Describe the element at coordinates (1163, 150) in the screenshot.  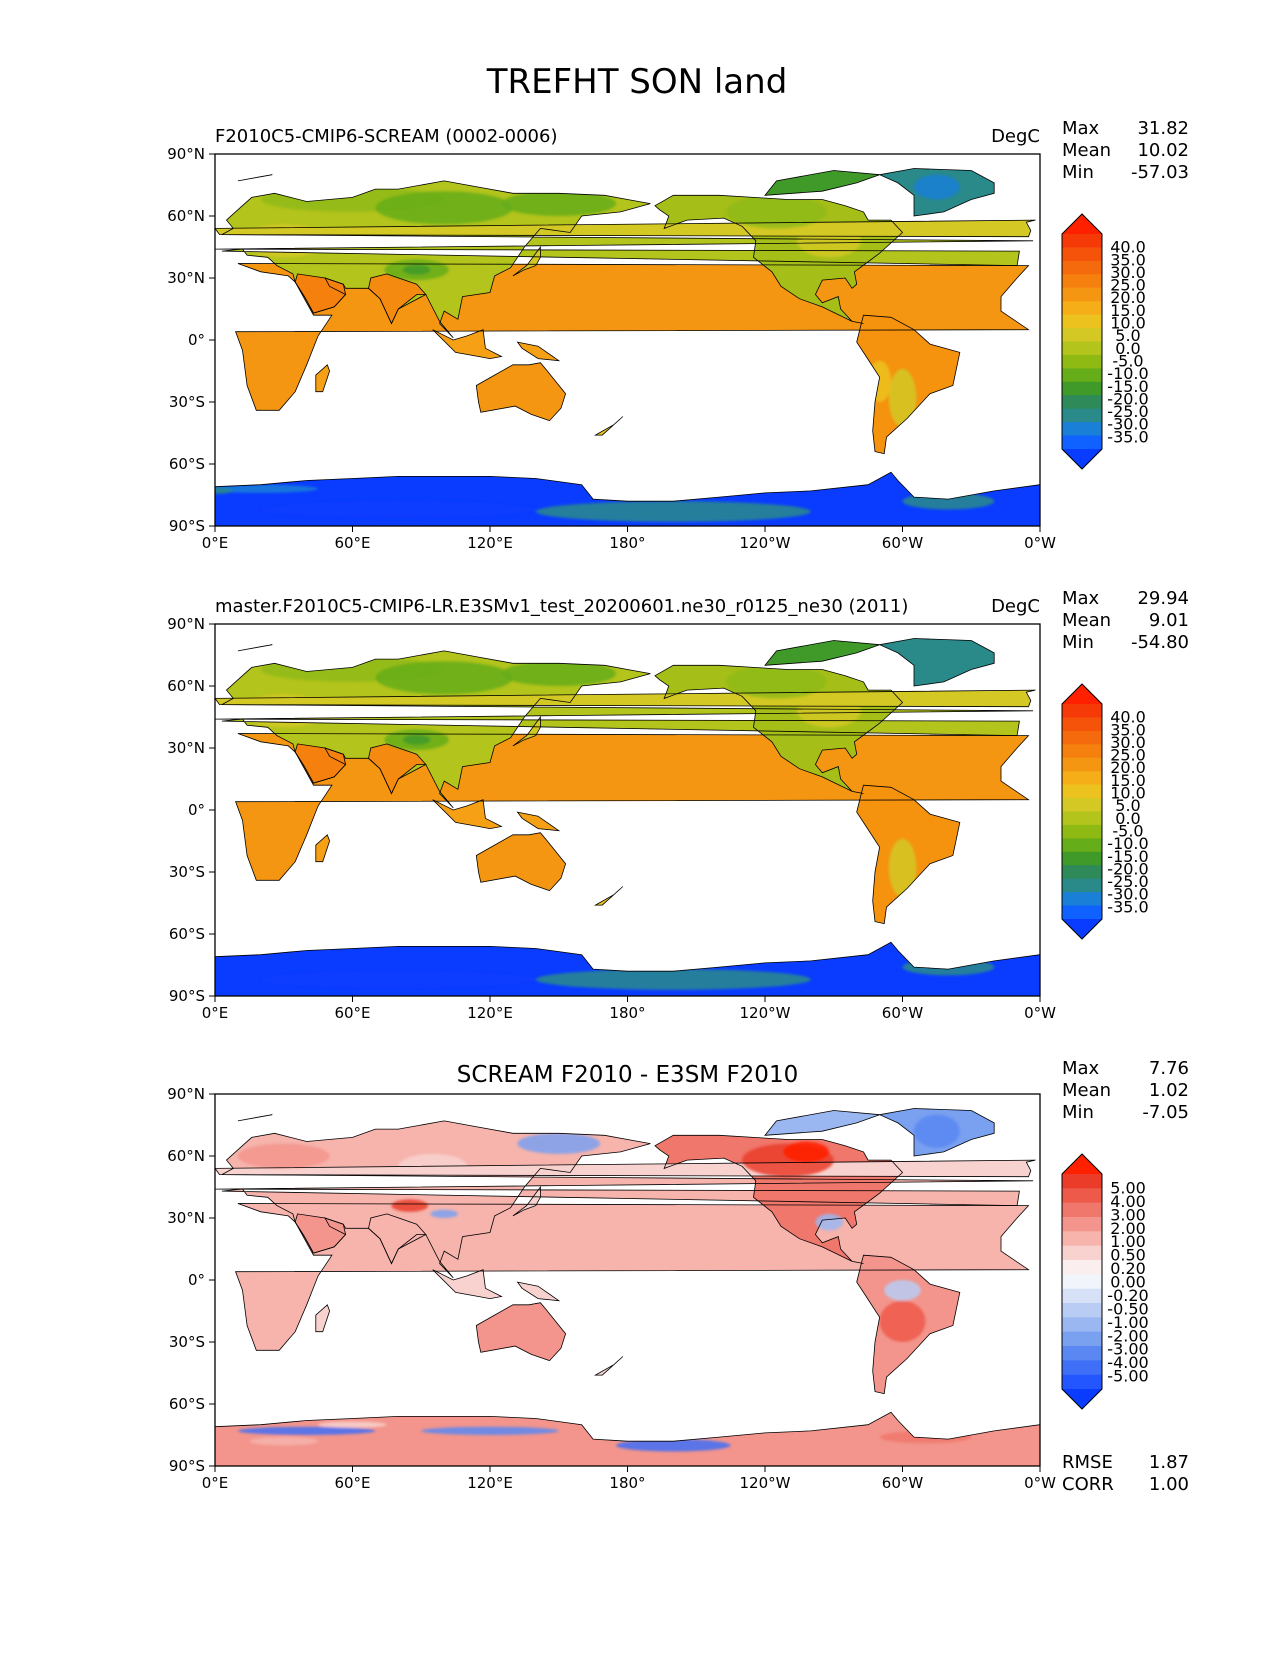
I see `stat-value: 10.02` at that location.